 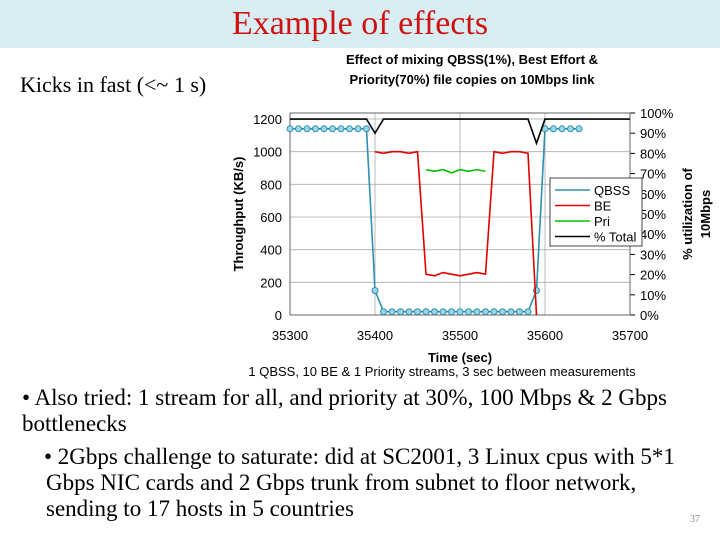 I want to click on page-number: 37, so click(x=695, y=519).